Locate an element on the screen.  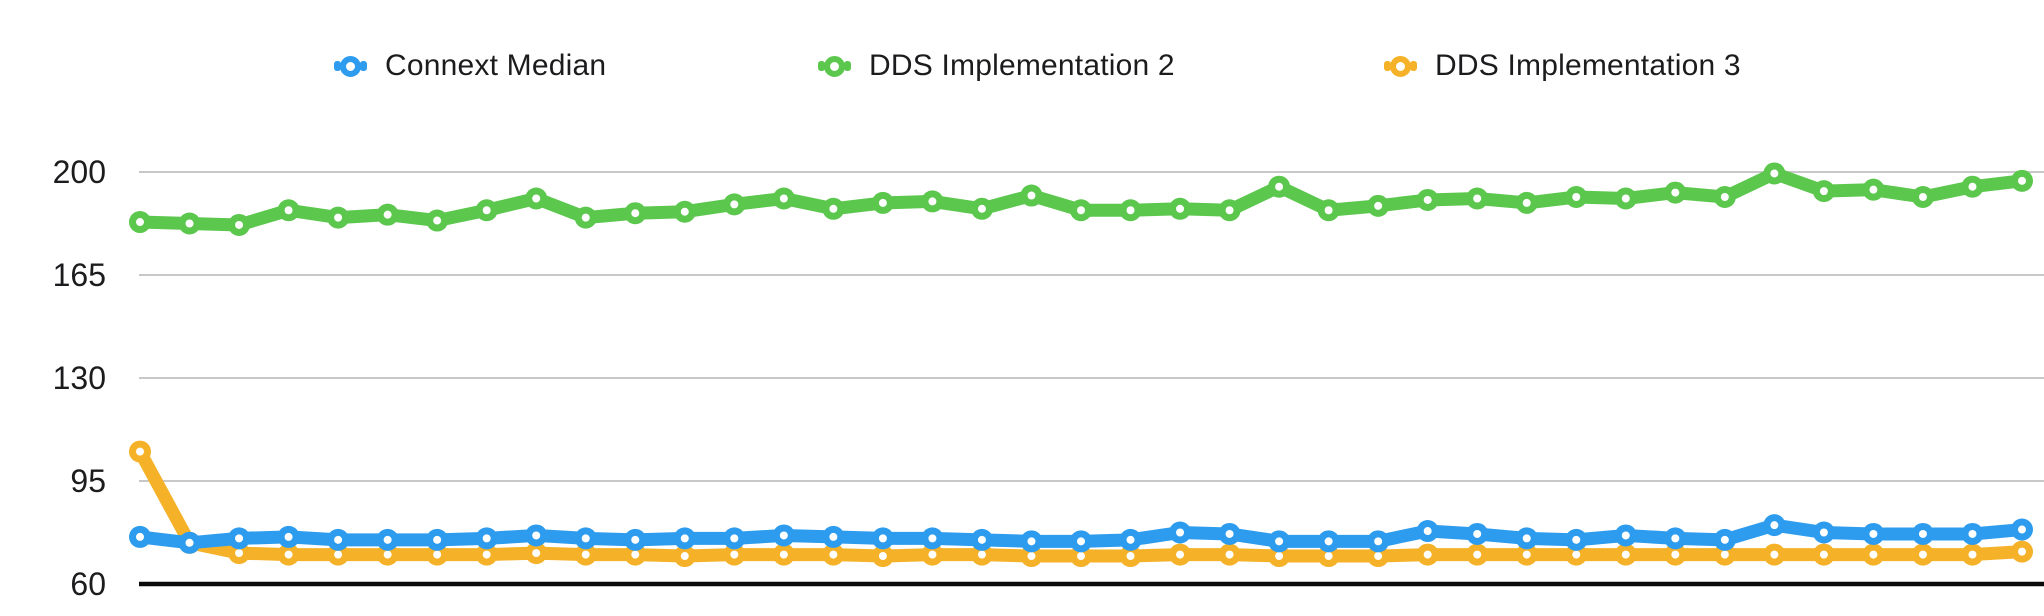
connext-median-marker-icon is located at coordinates (350, 66).